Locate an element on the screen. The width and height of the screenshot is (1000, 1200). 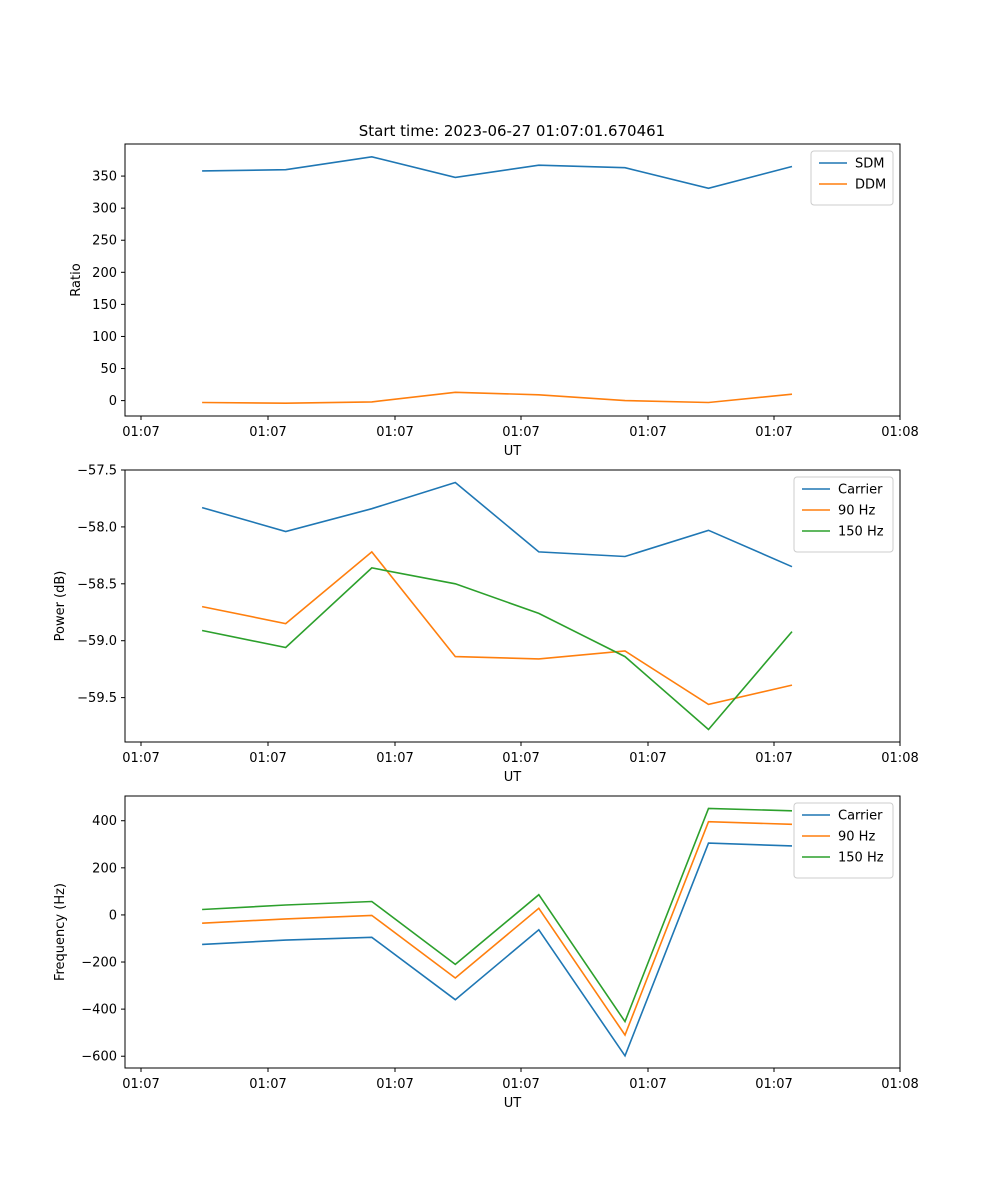
y-tick-label: 250 is located at coordinates (104, 241).